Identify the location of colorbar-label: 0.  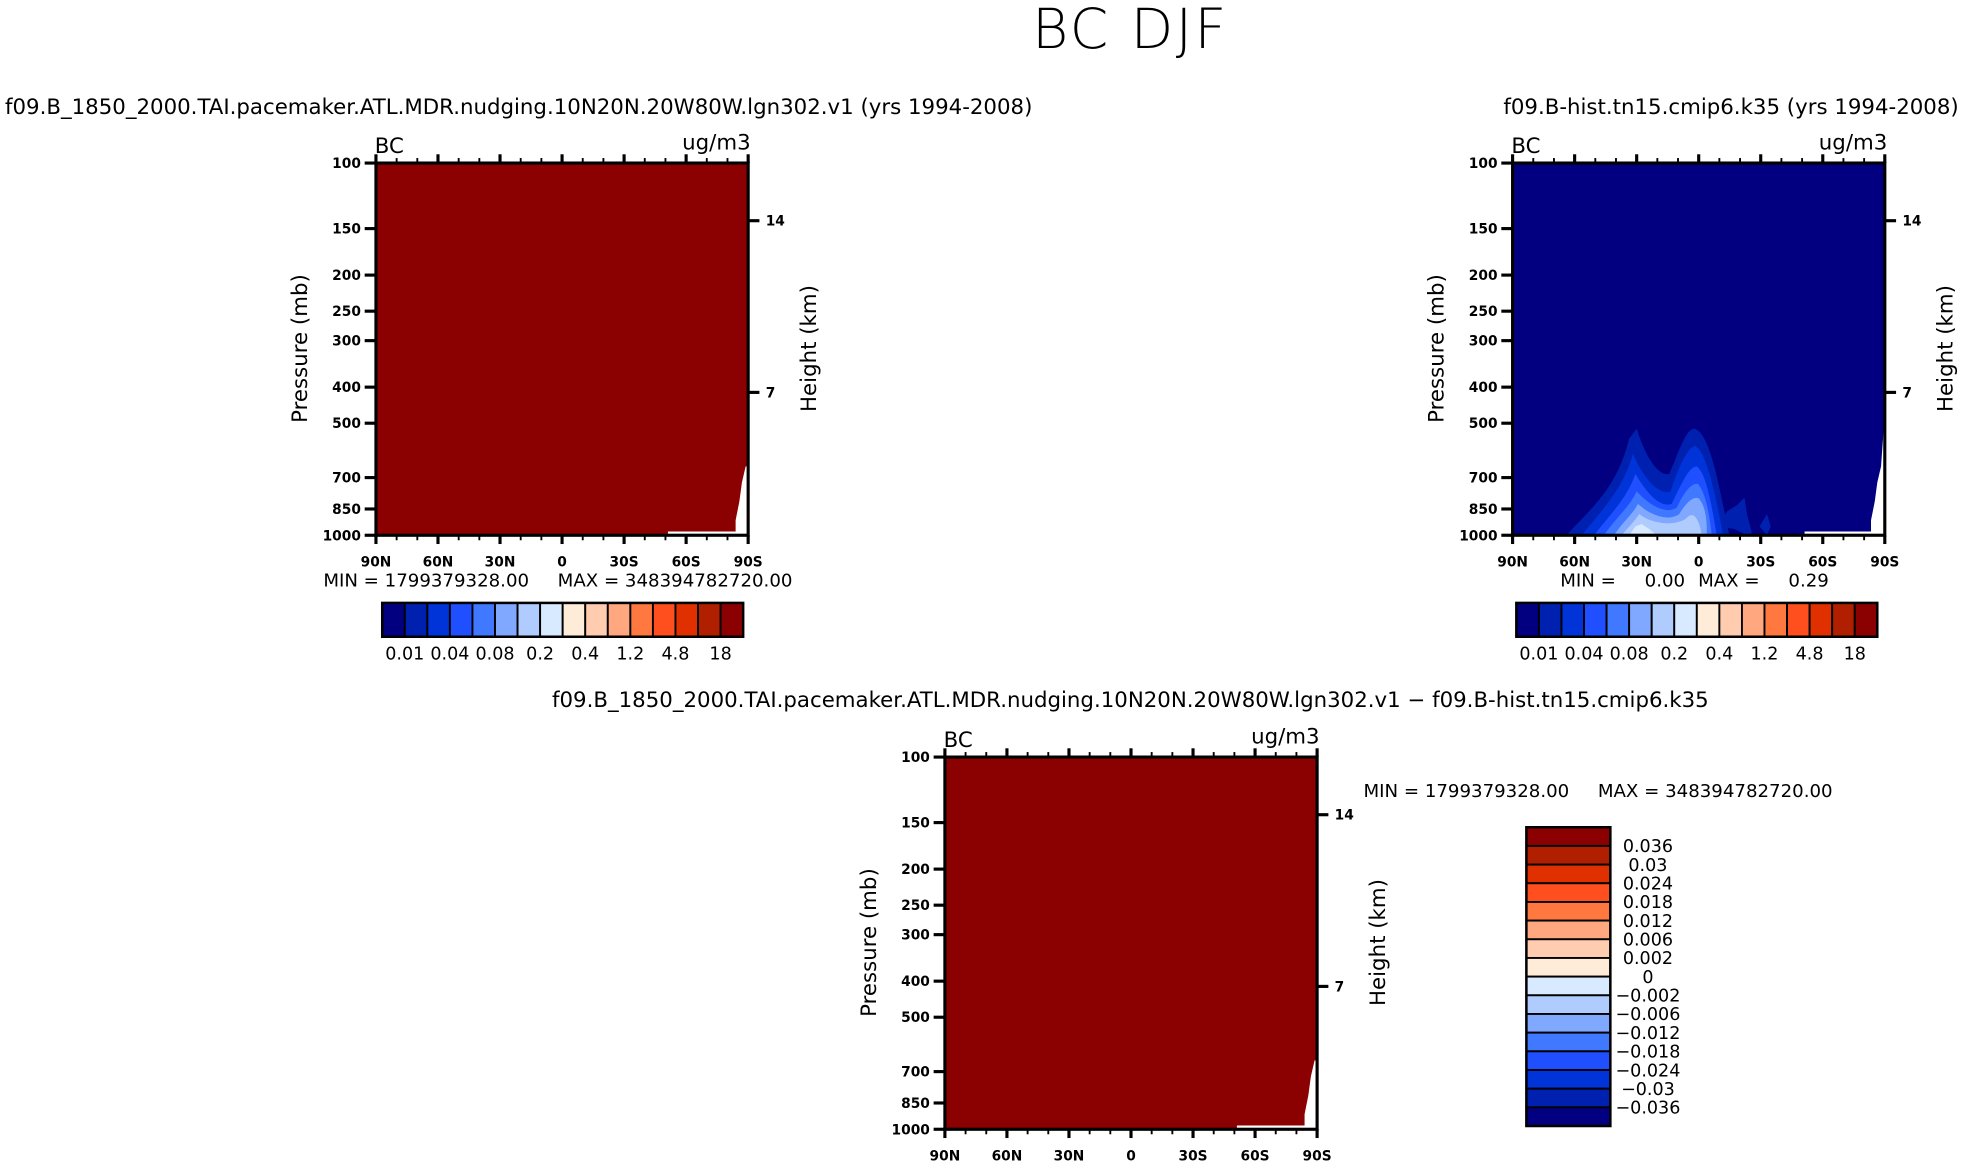
(1647, 978).